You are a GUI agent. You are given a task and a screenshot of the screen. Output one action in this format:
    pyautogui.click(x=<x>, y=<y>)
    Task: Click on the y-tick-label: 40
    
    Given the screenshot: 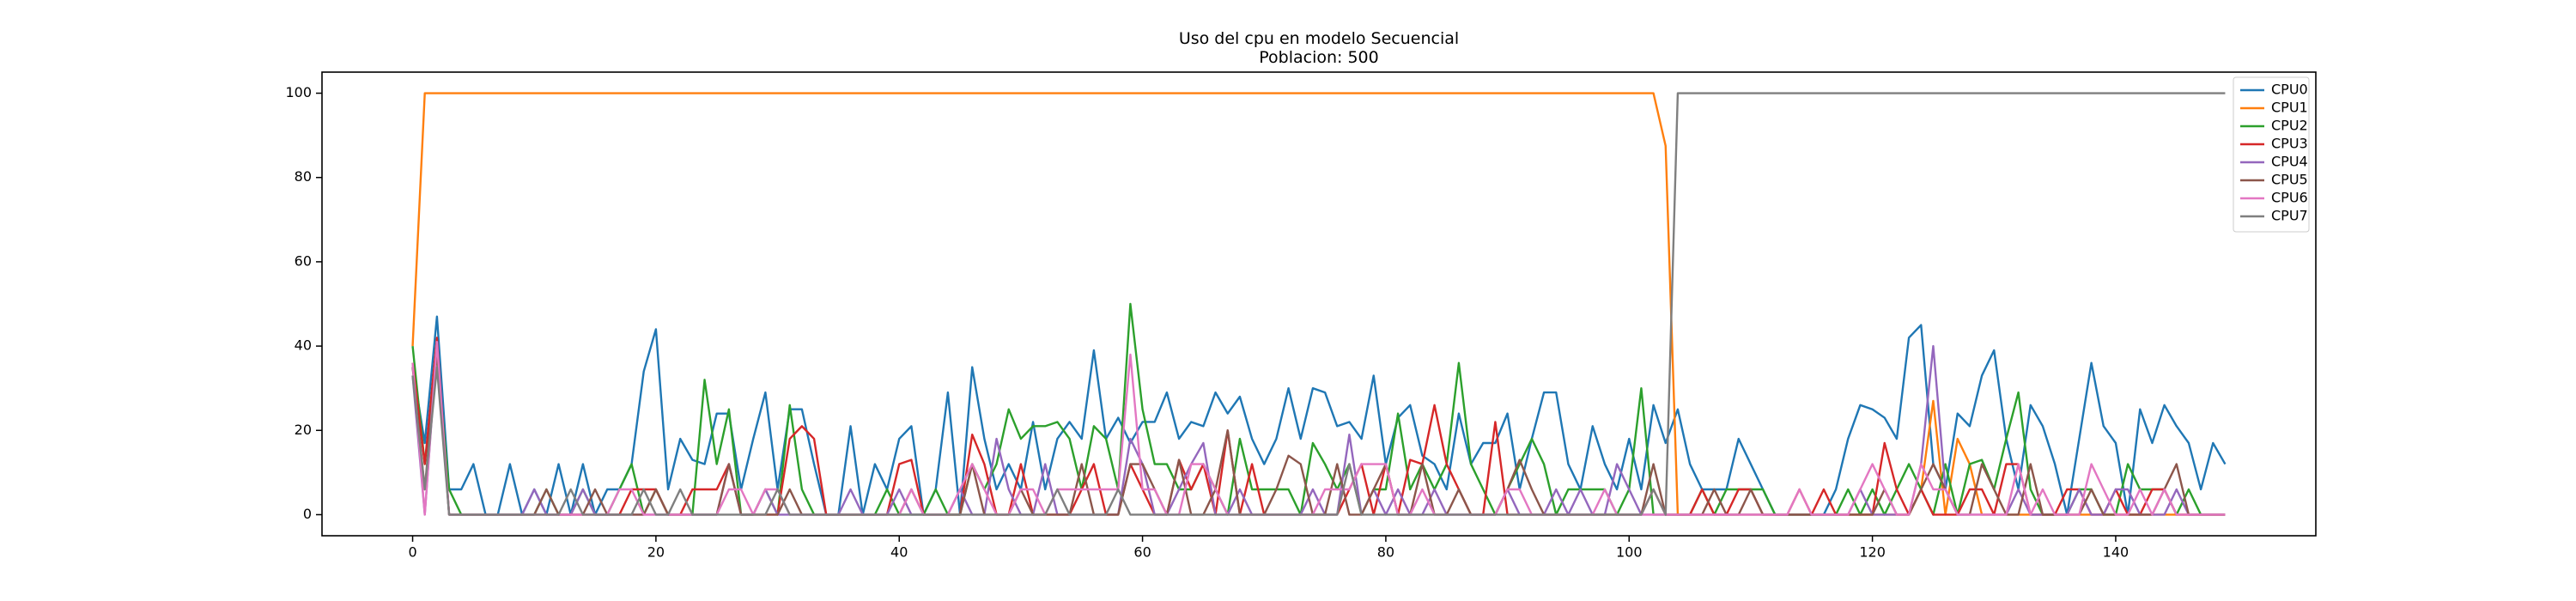 What is the action you would take?
    pyautogui.click(x=303, y=346)
    